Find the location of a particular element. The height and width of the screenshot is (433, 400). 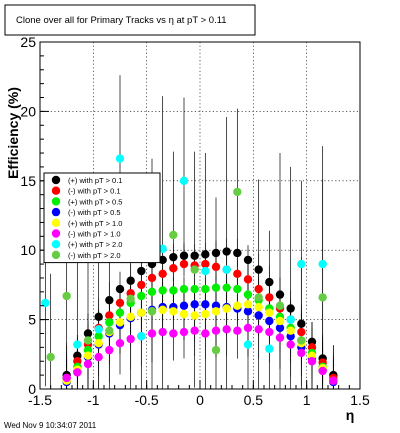

y-tick-label: 15 is located at coordinates (28, 181).